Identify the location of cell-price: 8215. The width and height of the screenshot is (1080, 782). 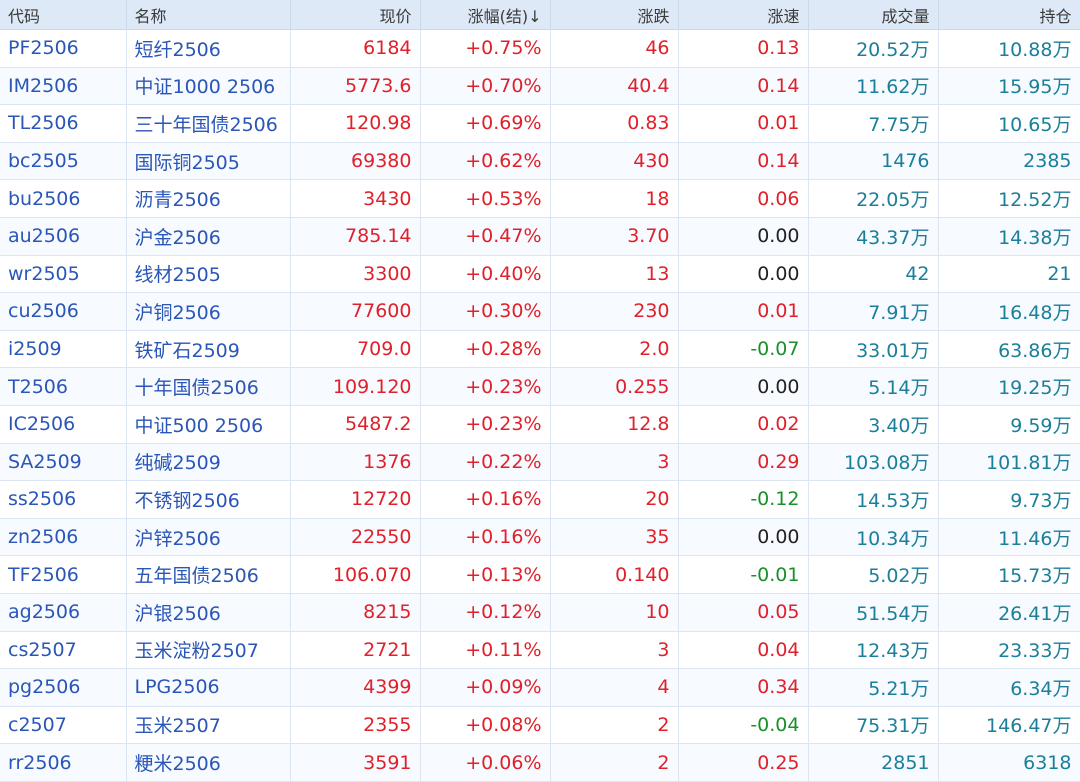
(355, 612).